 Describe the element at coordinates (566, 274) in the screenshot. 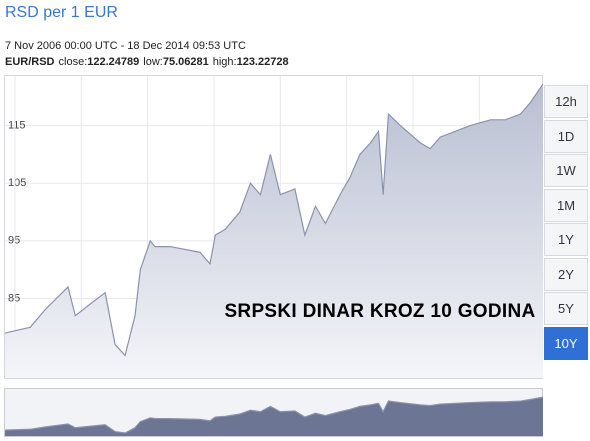

I see `range-button: 2Y` at that location.